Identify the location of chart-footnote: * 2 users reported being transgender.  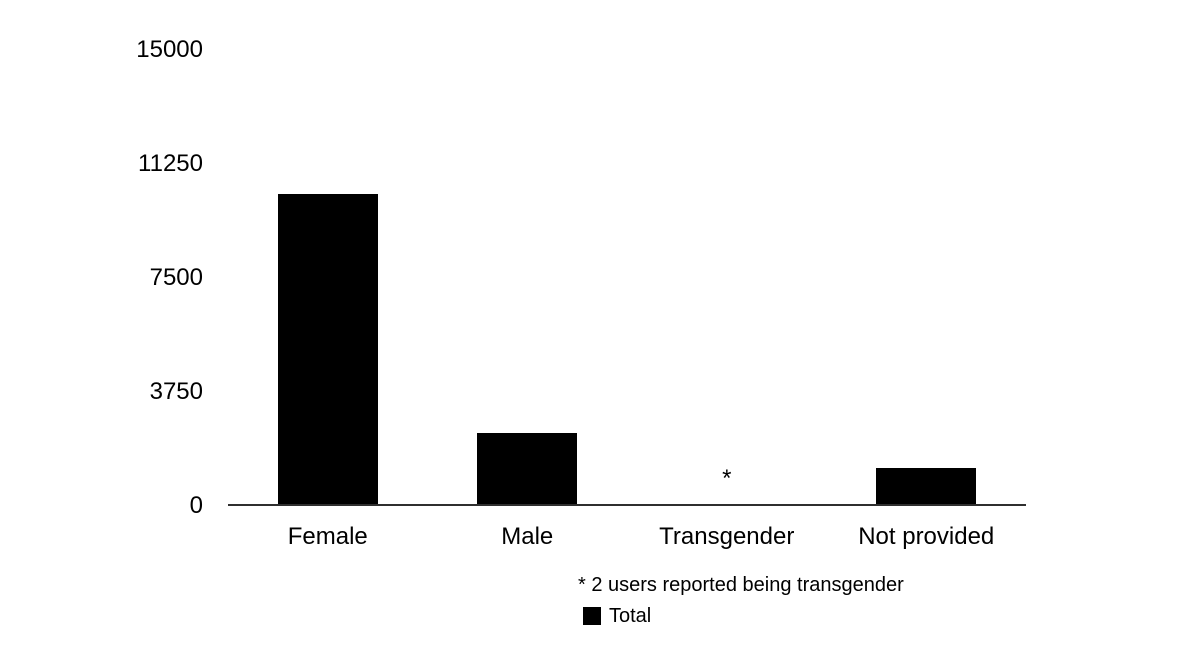
(741, 585).